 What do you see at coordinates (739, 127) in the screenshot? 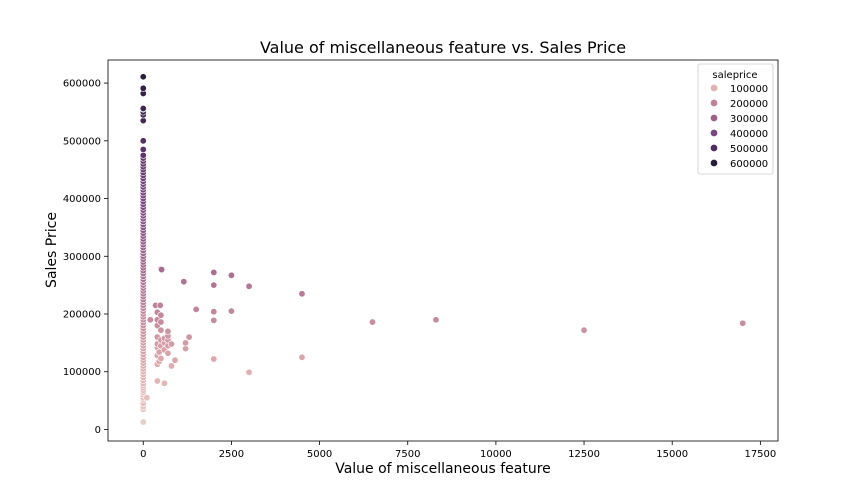
I see `legend-entries: 100000 200000 300000 400000 500000 600000` at bounding box center [739, 127].